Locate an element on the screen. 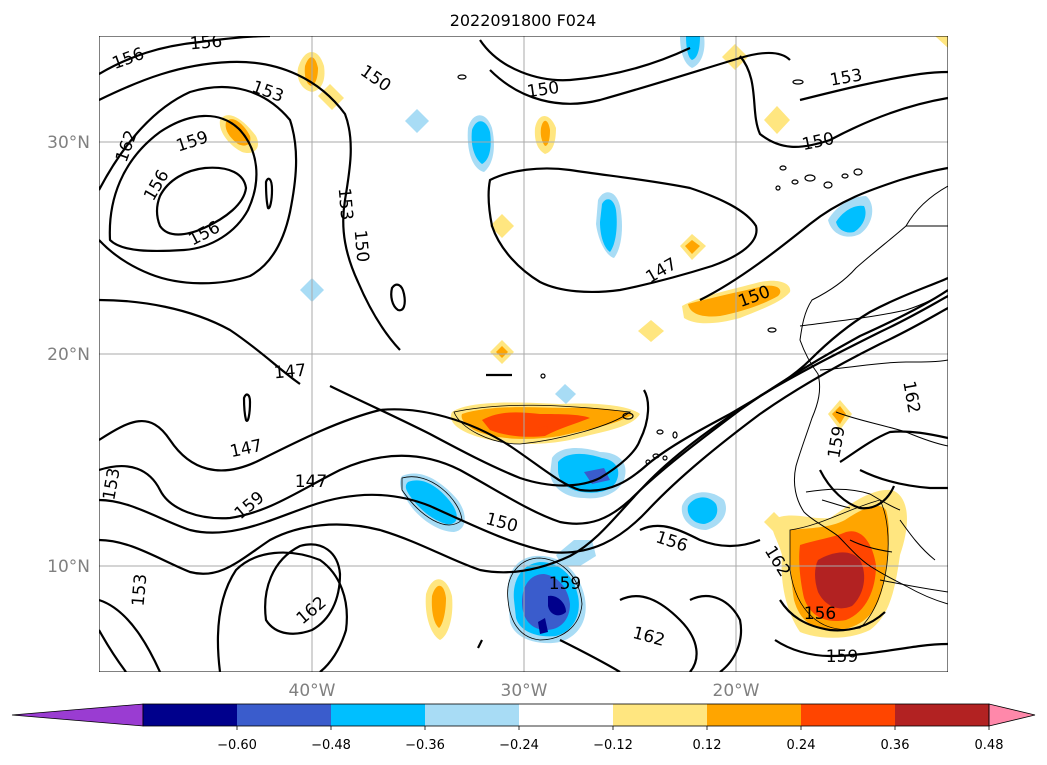 The width and height of the screenshot is (1047, 765). lat-label: 20°N is located at coordinates (68, 355).